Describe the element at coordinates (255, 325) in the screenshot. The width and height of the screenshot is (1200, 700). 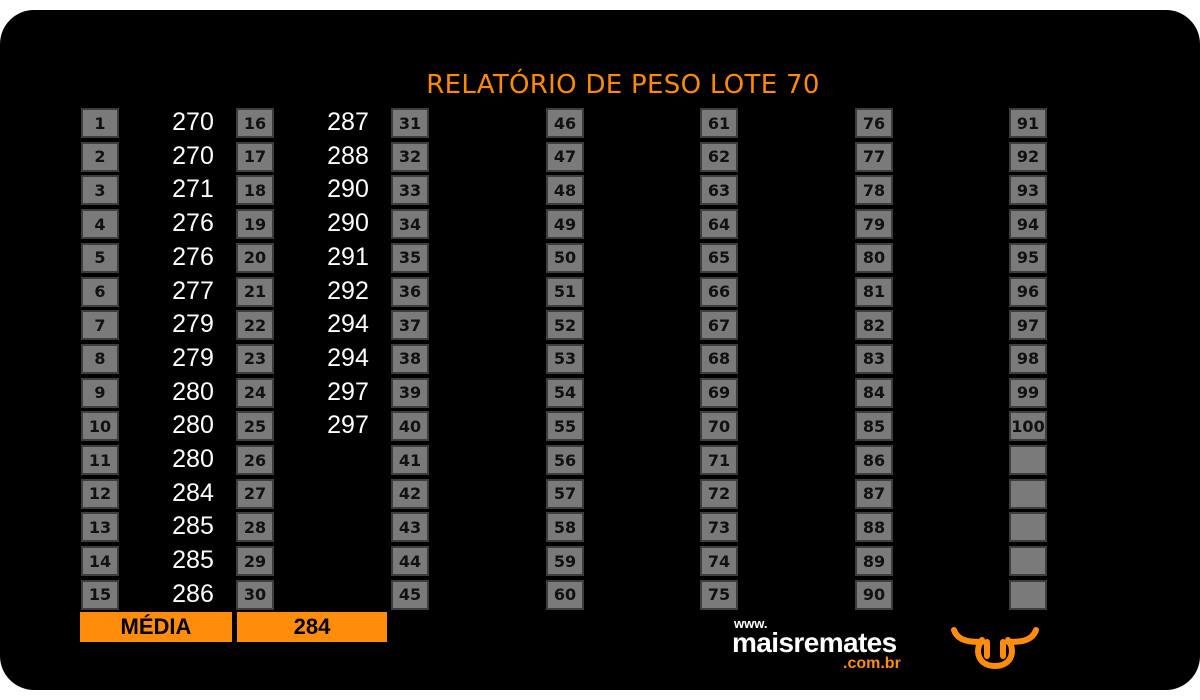
I see `entry-number-22: 22` at that location.